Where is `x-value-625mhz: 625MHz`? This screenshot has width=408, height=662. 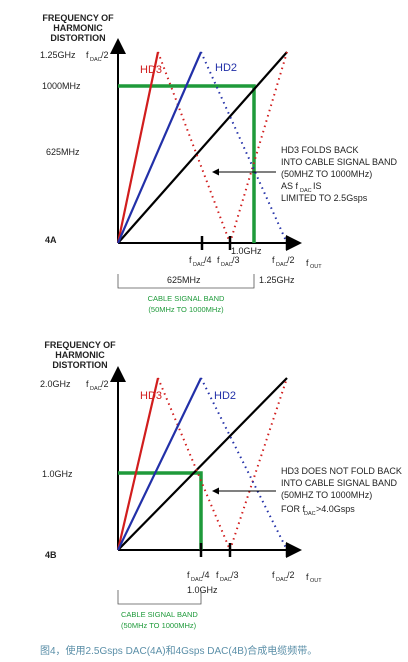
x-value-625mhz: 625MHz is located at coordinates (184, 280).